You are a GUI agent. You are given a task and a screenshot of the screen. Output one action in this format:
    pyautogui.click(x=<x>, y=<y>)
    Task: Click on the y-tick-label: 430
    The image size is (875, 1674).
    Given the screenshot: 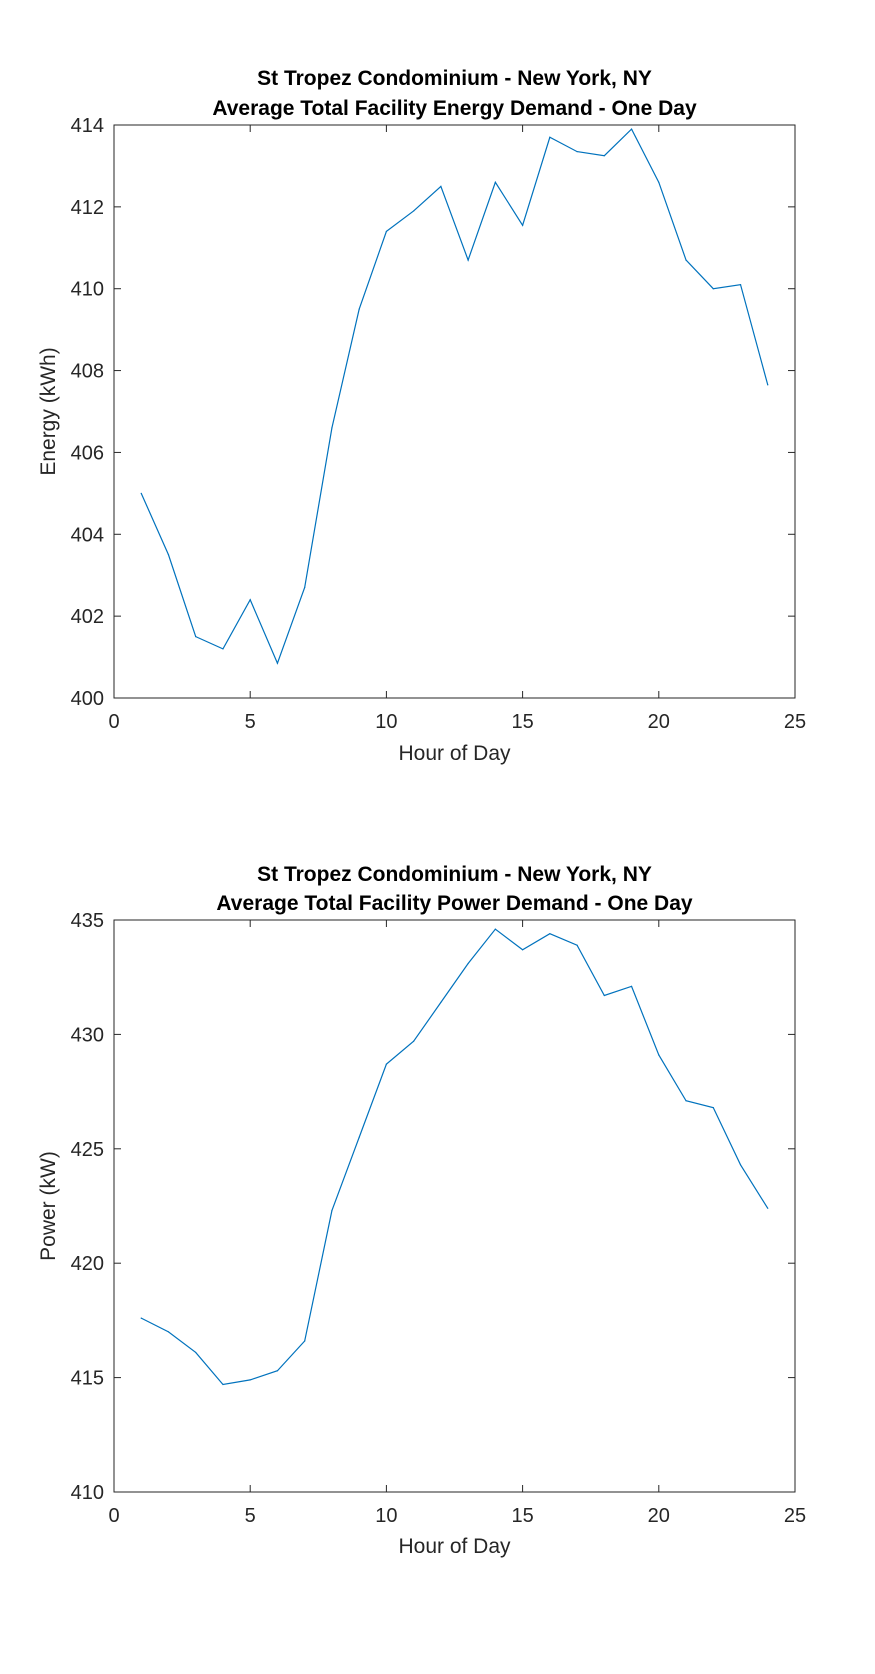 What is the action you would take?
    pyautogui.click(x=87, y=1035)
    